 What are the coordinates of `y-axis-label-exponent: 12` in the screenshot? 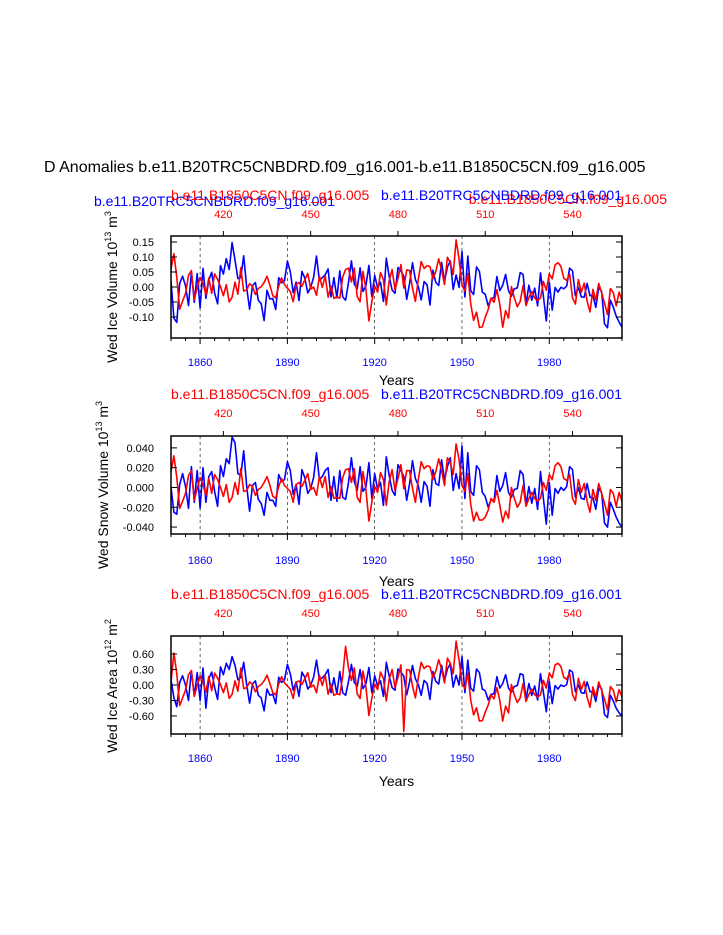 It's located at (108, 645).